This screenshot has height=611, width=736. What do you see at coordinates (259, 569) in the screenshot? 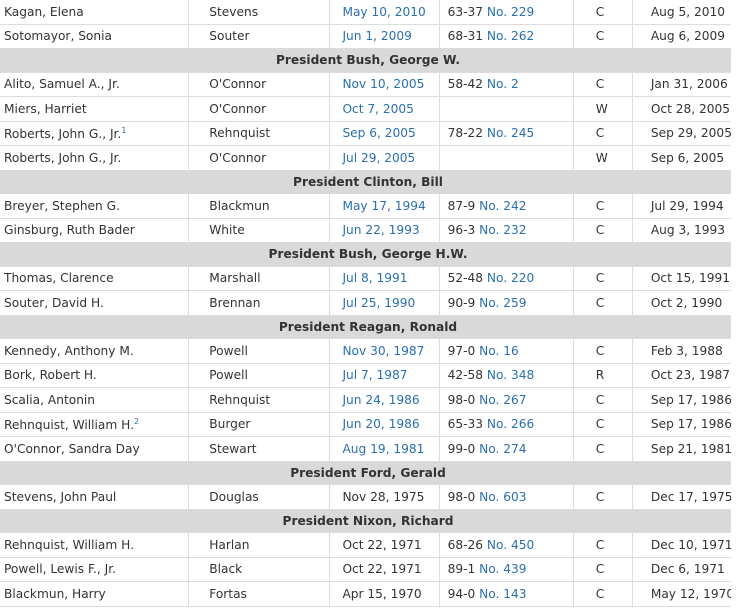
I see `succeeding-justice: Black` at bounding box center [259, 569].